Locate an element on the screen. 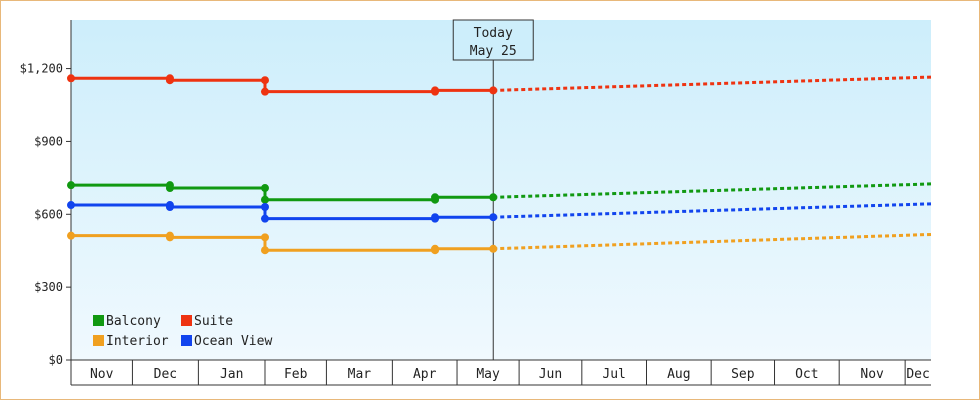 This screenshot has height=400, width=980. legend-swatch-suite is located at coordinates (186, 320).